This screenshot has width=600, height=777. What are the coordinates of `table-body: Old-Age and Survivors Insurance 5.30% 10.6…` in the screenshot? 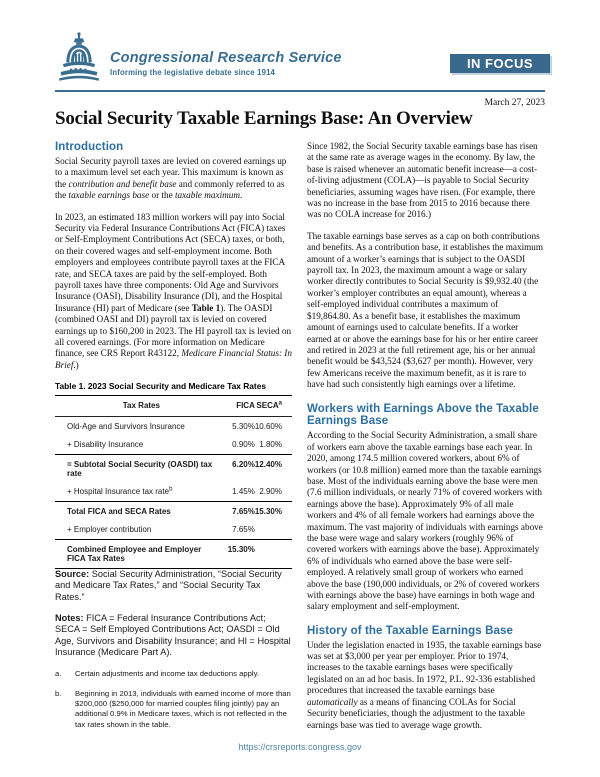 It's located at (173, 493).